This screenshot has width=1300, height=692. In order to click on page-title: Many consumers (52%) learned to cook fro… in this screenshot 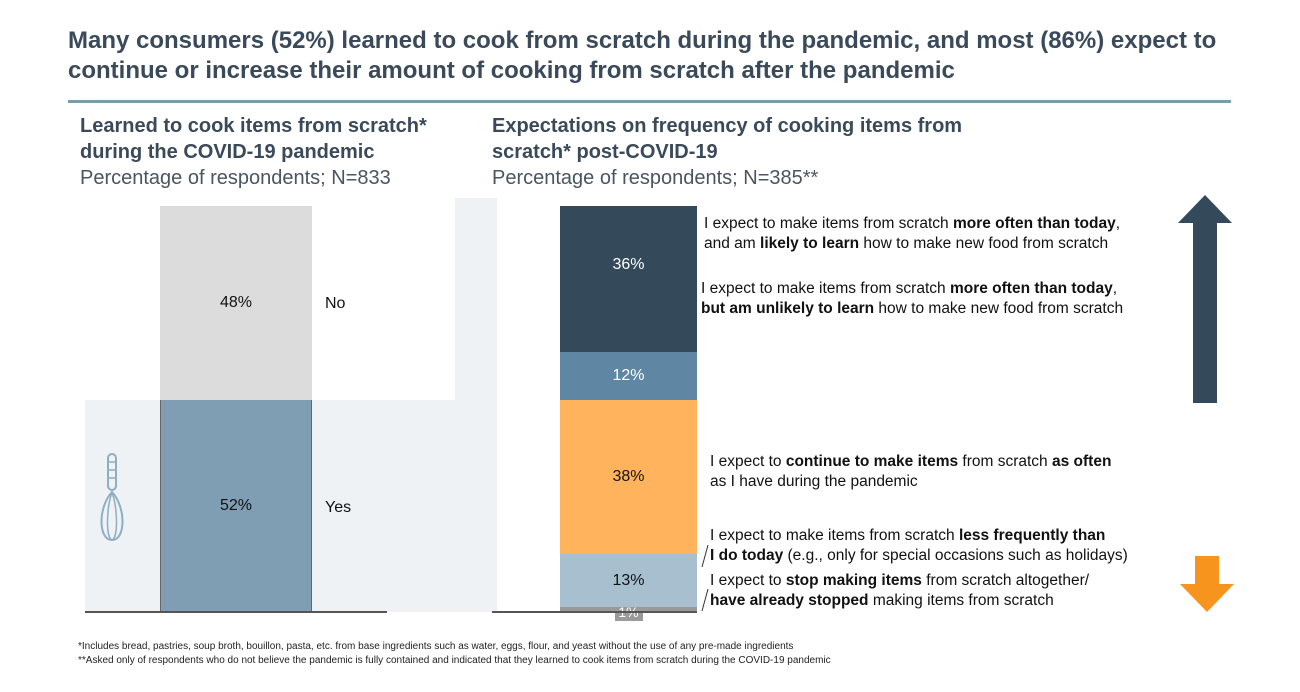, I will do `click(642, 55)`.